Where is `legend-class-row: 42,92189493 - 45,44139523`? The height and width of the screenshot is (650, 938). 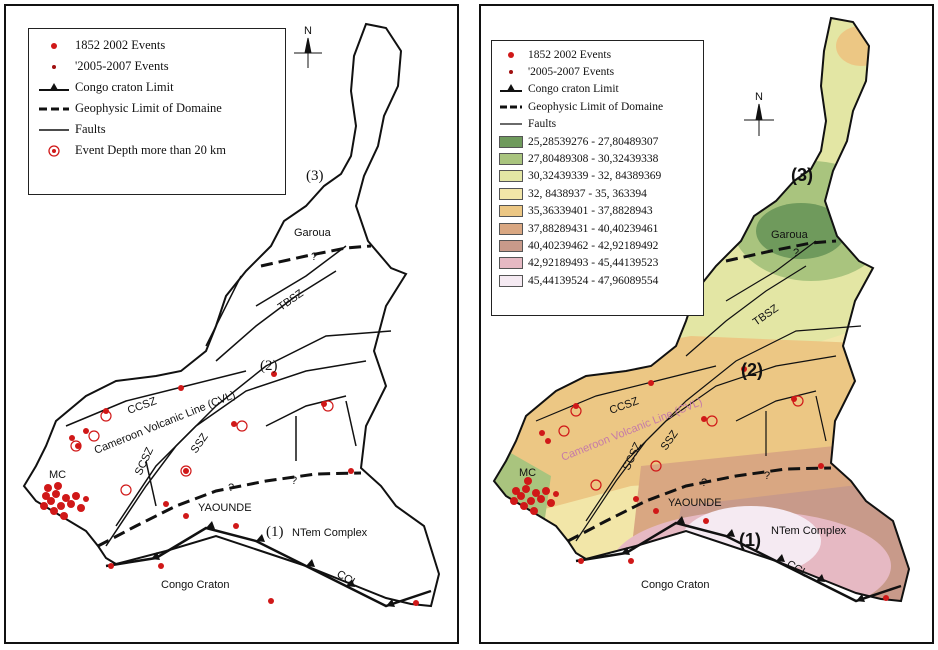 legend-class-row: 42,92189493 - 45,44139523 is located at coordinates (597, 263).